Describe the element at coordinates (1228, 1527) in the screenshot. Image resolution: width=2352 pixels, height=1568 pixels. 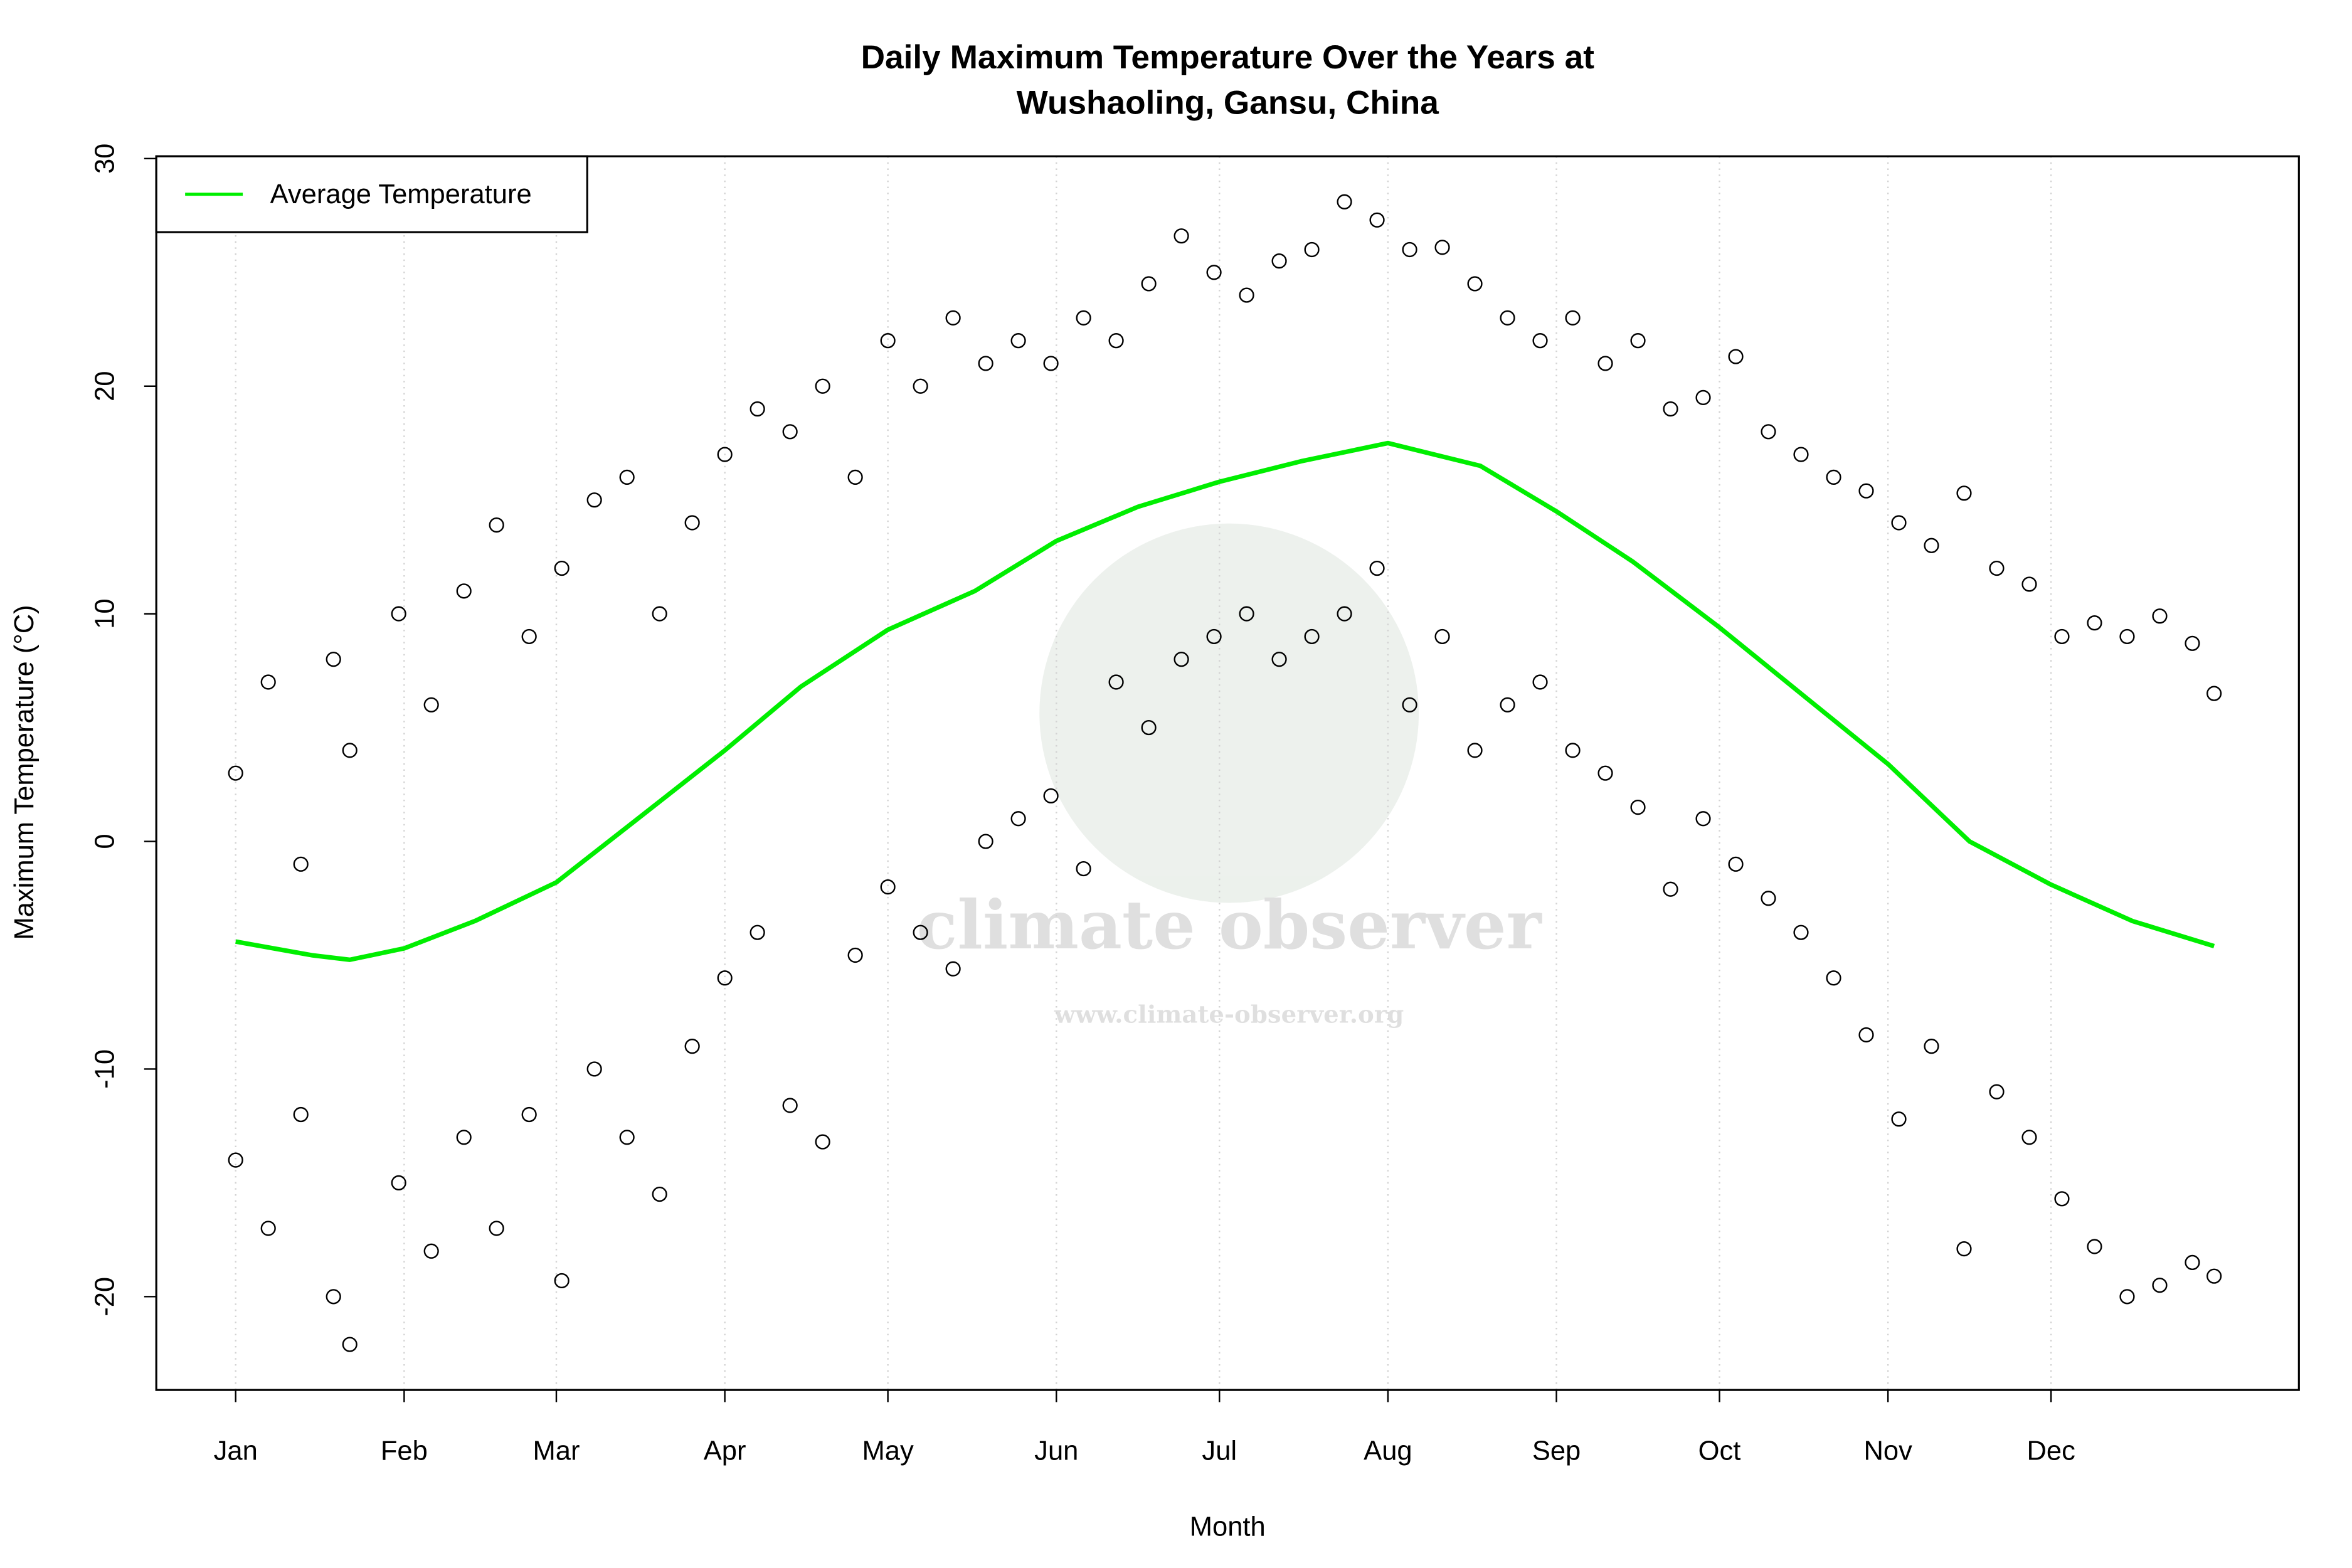
I see `x-axis-label: Month` at that location.